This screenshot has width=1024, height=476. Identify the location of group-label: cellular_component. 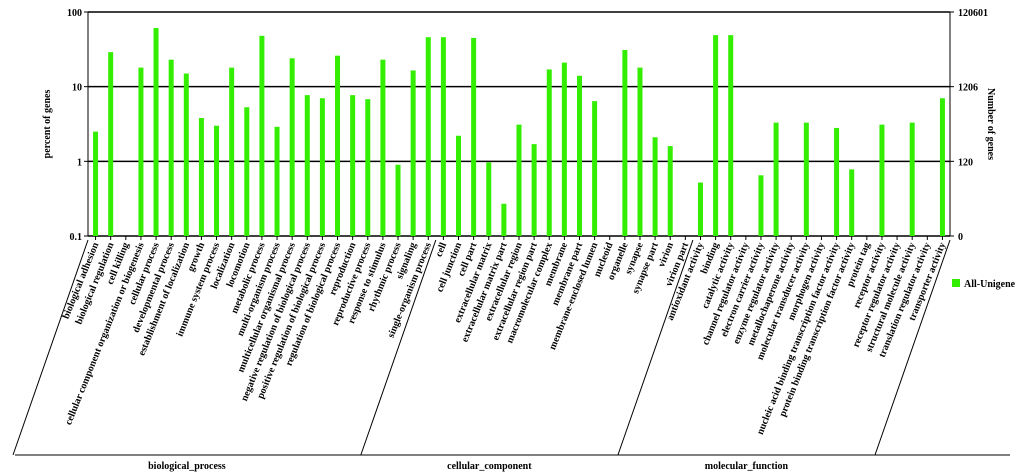
(489, 466).